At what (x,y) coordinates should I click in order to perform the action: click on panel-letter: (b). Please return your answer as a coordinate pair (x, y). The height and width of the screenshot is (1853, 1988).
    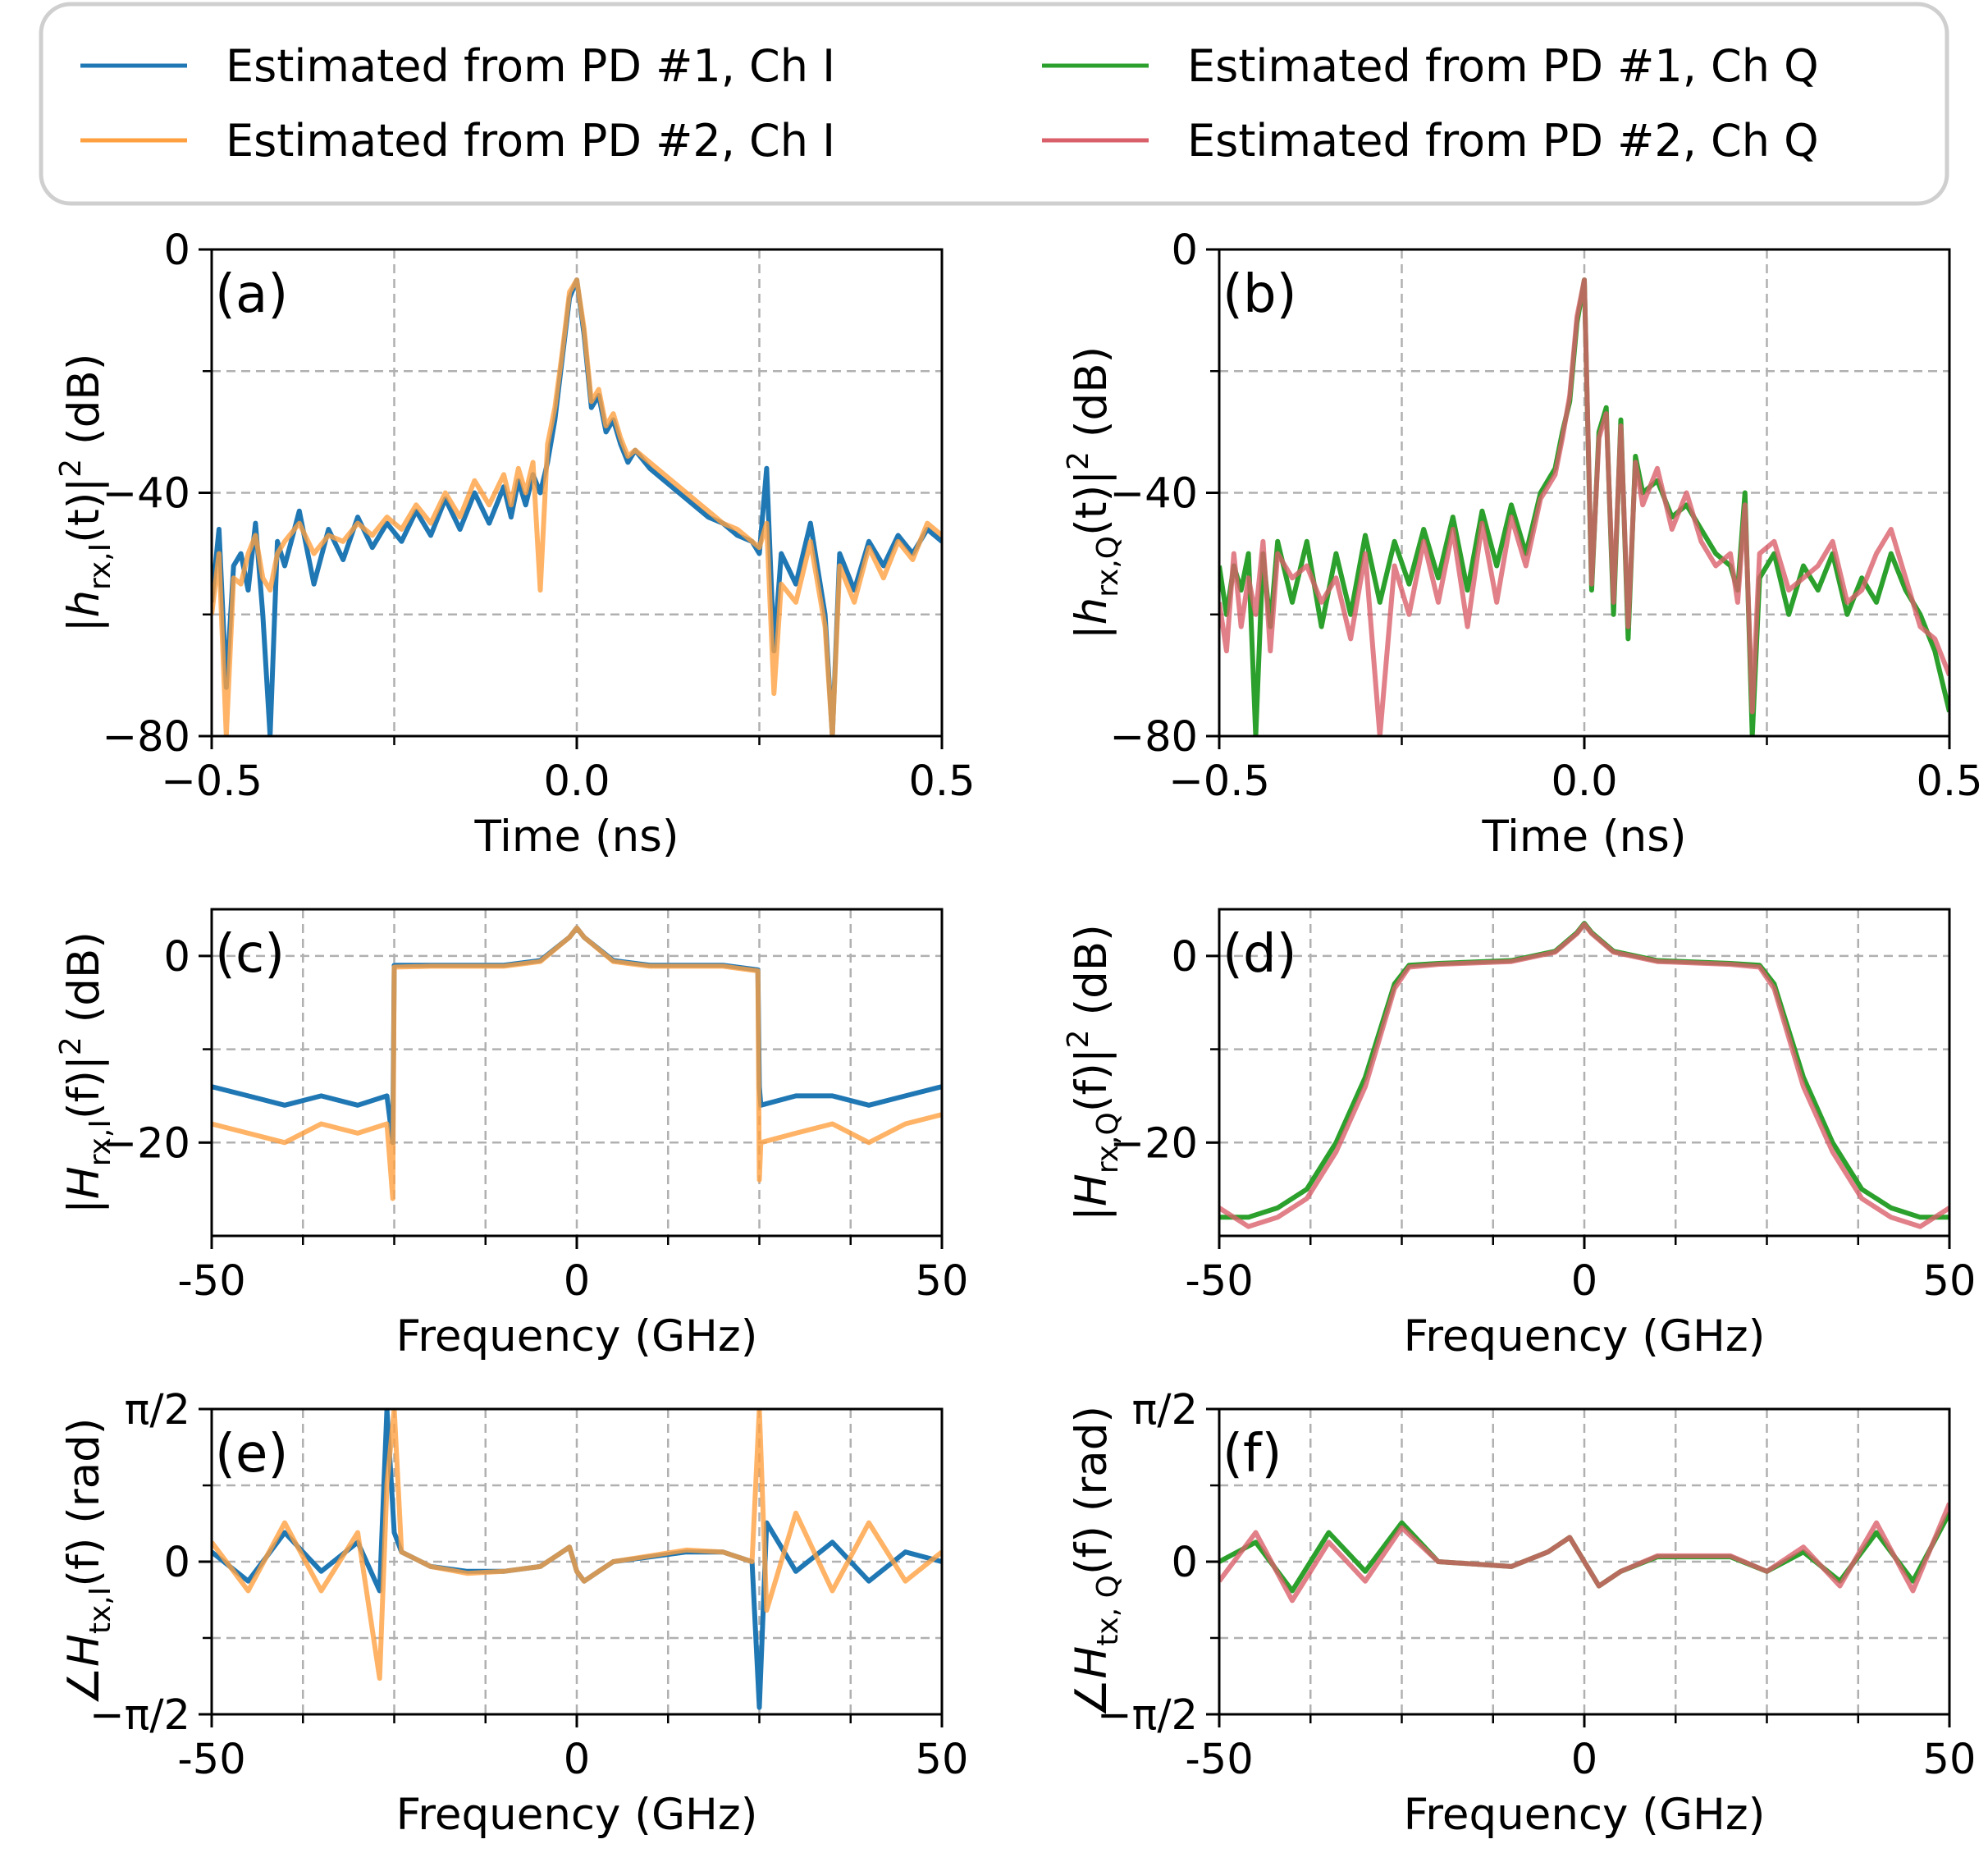
    Looking at the image, I should click on (1260, 294).